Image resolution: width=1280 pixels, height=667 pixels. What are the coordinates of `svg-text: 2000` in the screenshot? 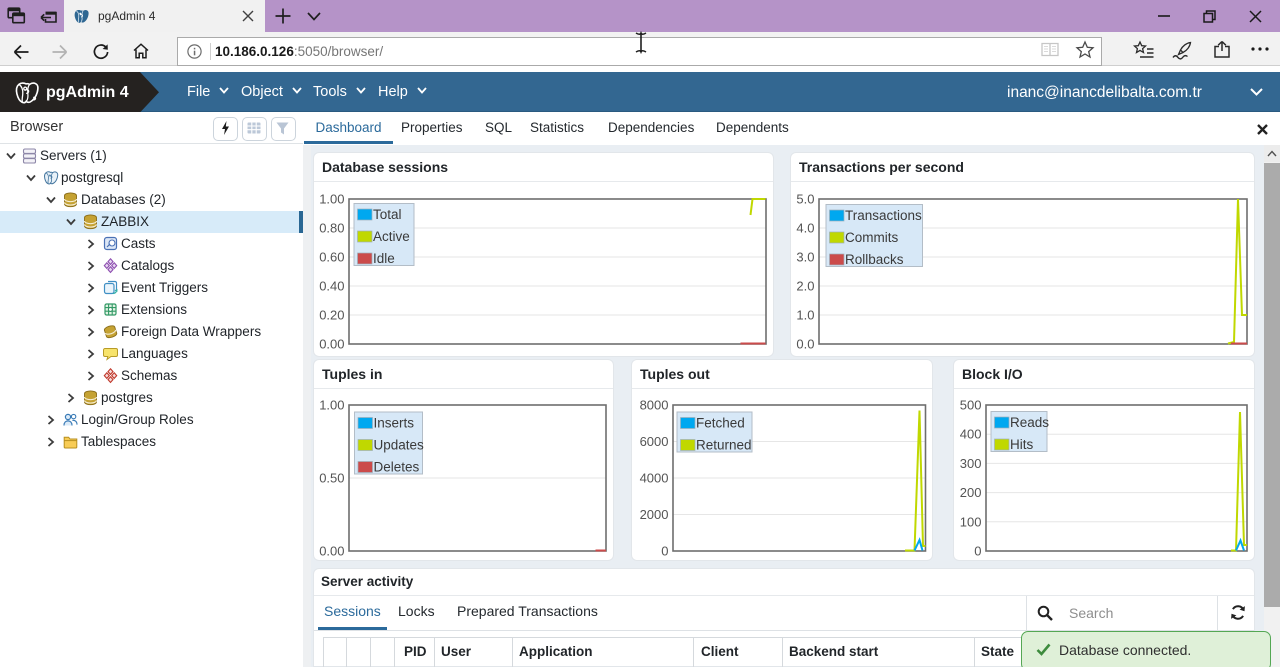 It's located at (654, 514).